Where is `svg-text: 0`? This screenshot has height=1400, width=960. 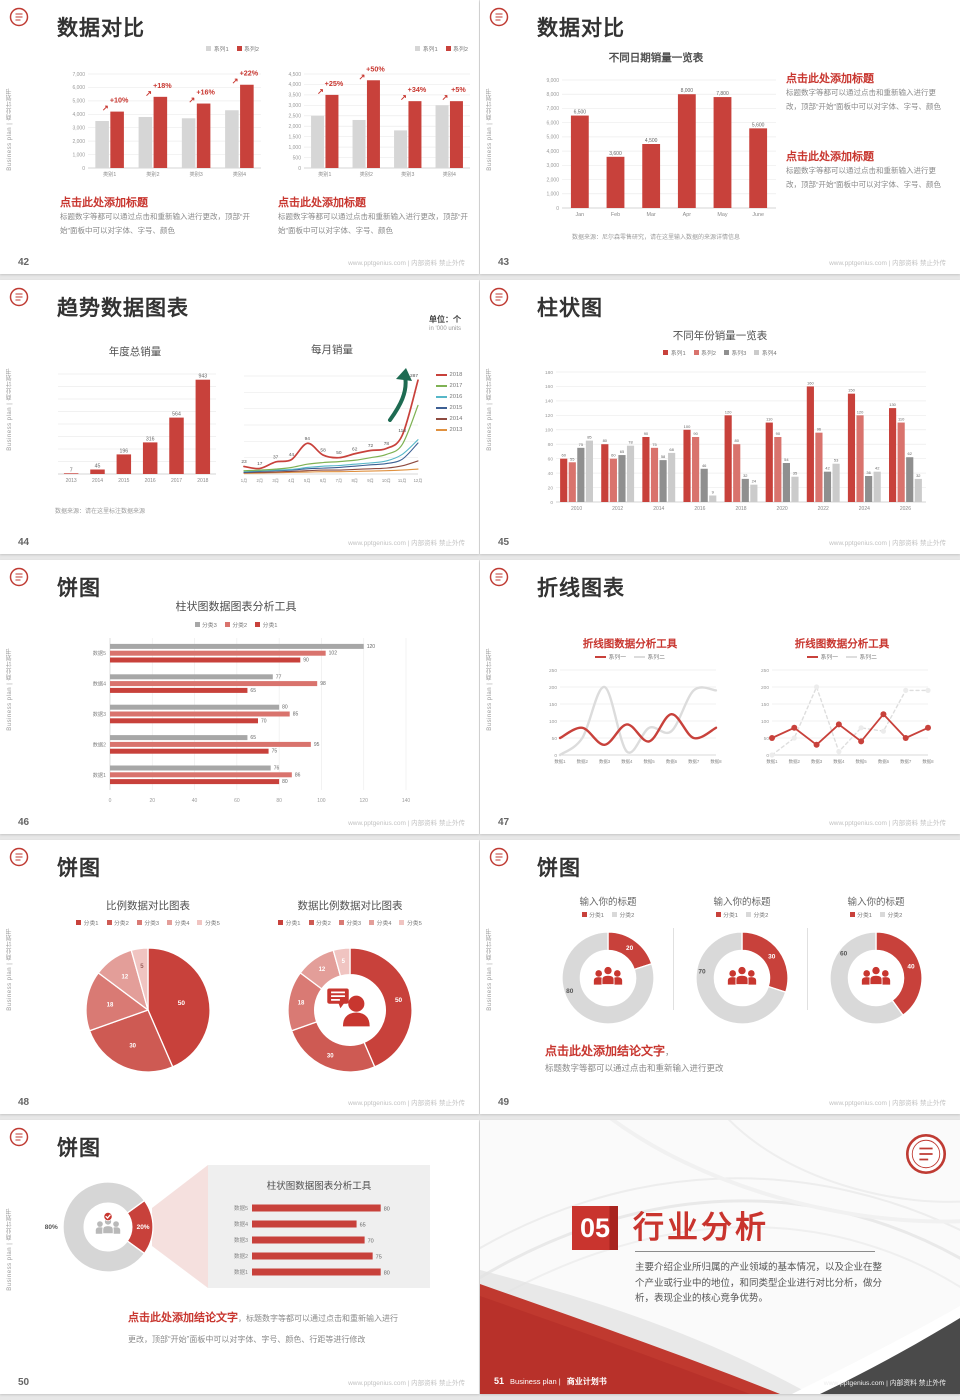 svg-text: 0 is located at coordinates (83, 169).